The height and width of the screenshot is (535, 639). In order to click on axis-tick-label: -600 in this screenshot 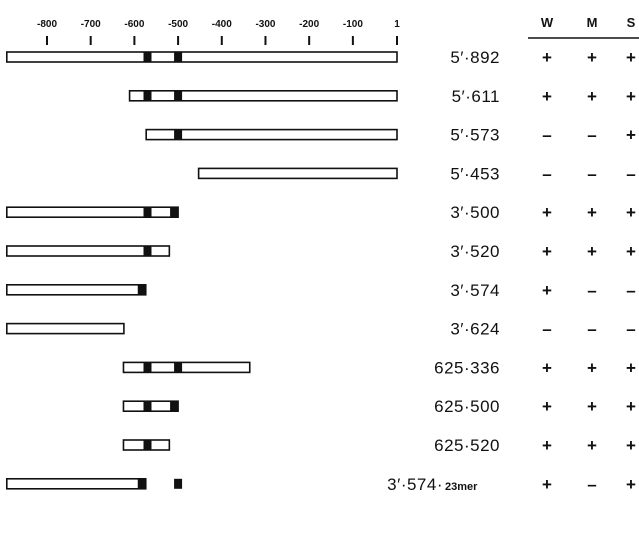, I will do `click(134, 24)`.